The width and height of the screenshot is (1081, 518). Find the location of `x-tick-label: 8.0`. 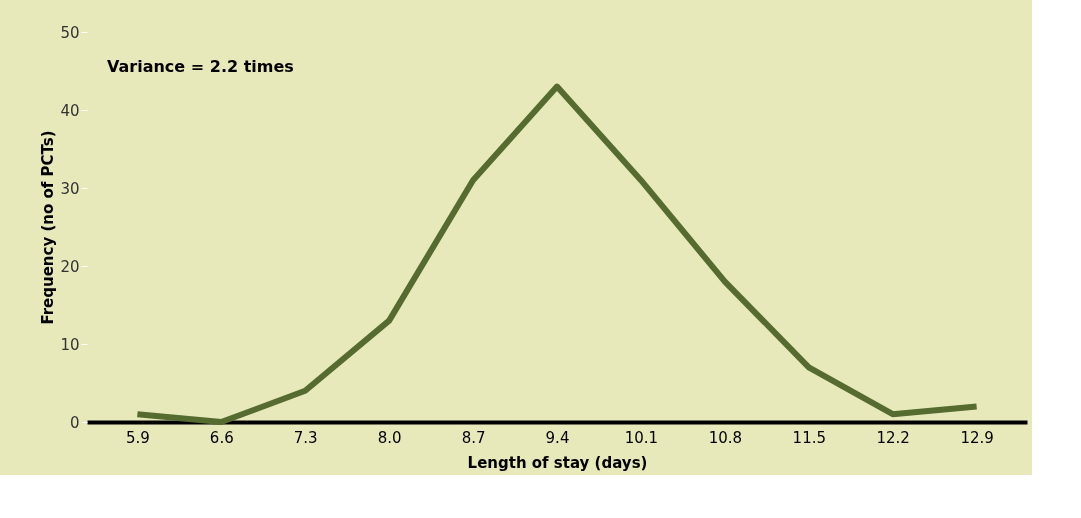

x-tick-label: 8.0 is located at coordinates (389, 437).